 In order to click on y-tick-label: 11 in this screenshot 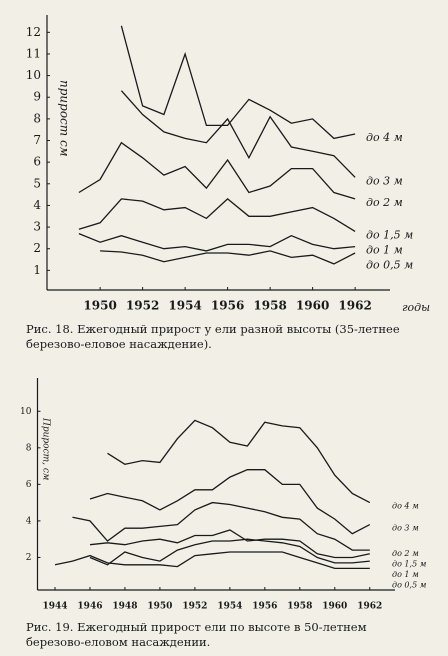, I will do `click(33, 53)`.